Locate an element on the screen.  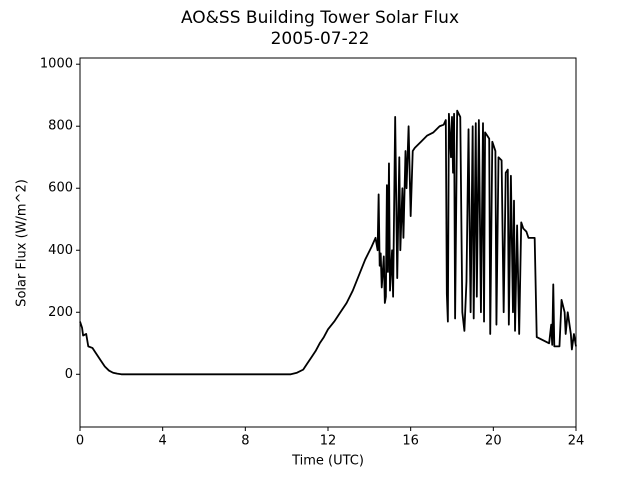
x-tick-label: 20 is located at coordinates (493, 441).